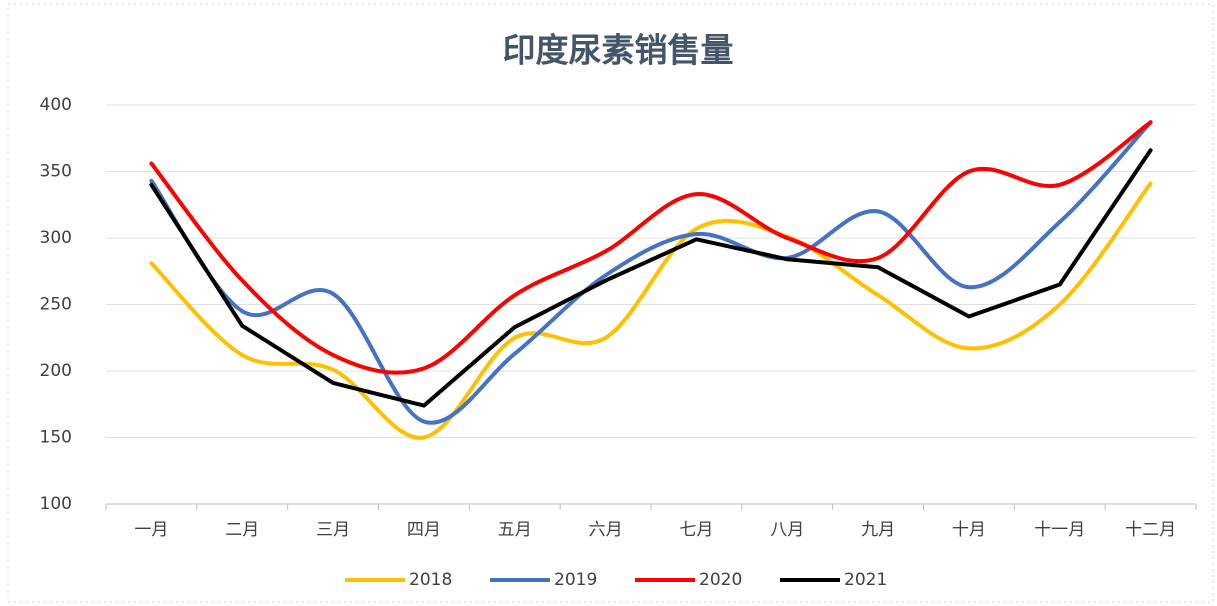 This screenshot has height=606, width=1217. What do you see at coordinates (56, 438) in the screenshot?
I see `y-tick-label: 150` at bounding box center [56, 438].